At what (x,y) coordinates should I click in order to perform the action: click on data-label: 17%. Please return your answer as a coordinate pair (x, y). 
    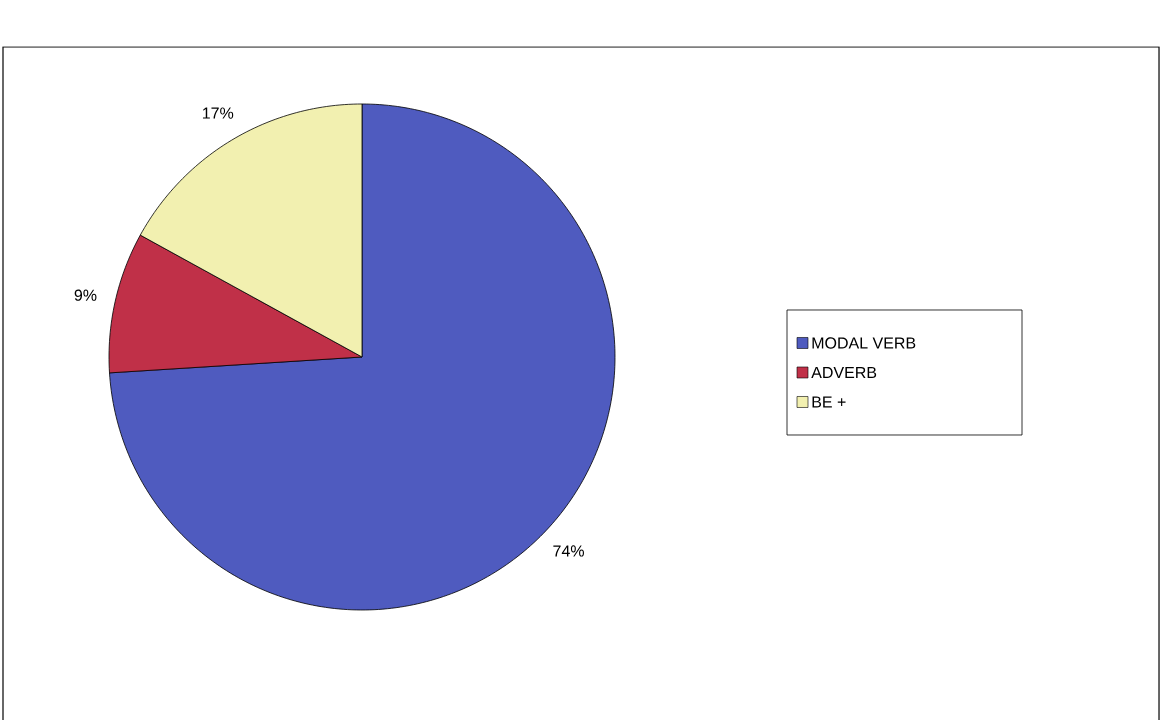
    Looking at the image, I should click on (218, 113).